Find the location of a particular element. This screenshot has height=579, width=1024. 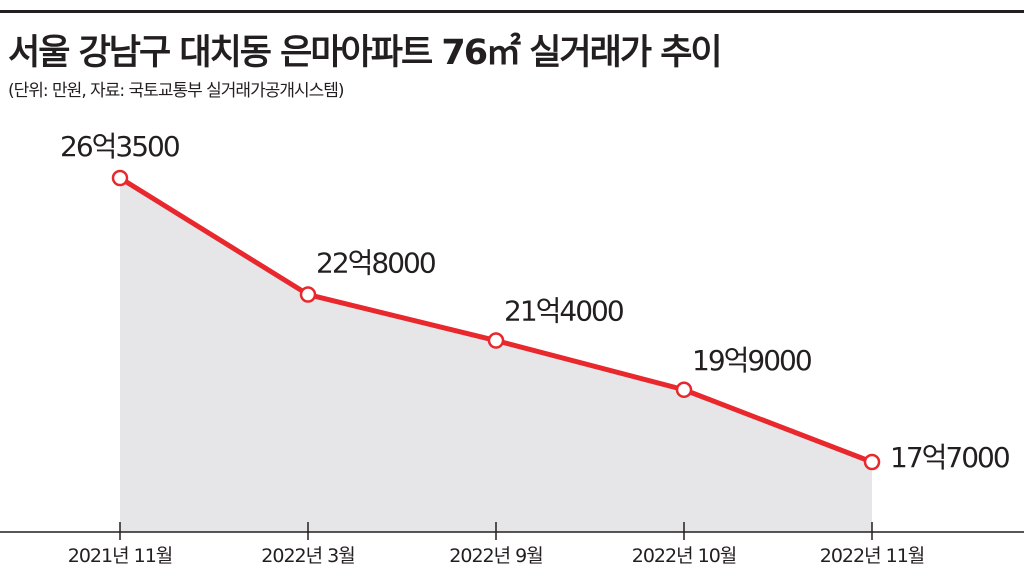

x-tick-label: 2022년 10월 is located at coordinates (684, 556).